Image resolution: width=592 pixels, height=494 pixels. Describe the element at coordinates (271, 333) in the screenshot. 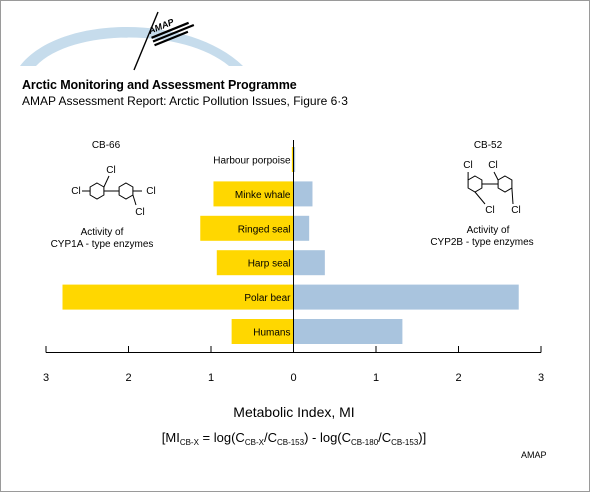

I see `category-label-humans: Humans` at that location.